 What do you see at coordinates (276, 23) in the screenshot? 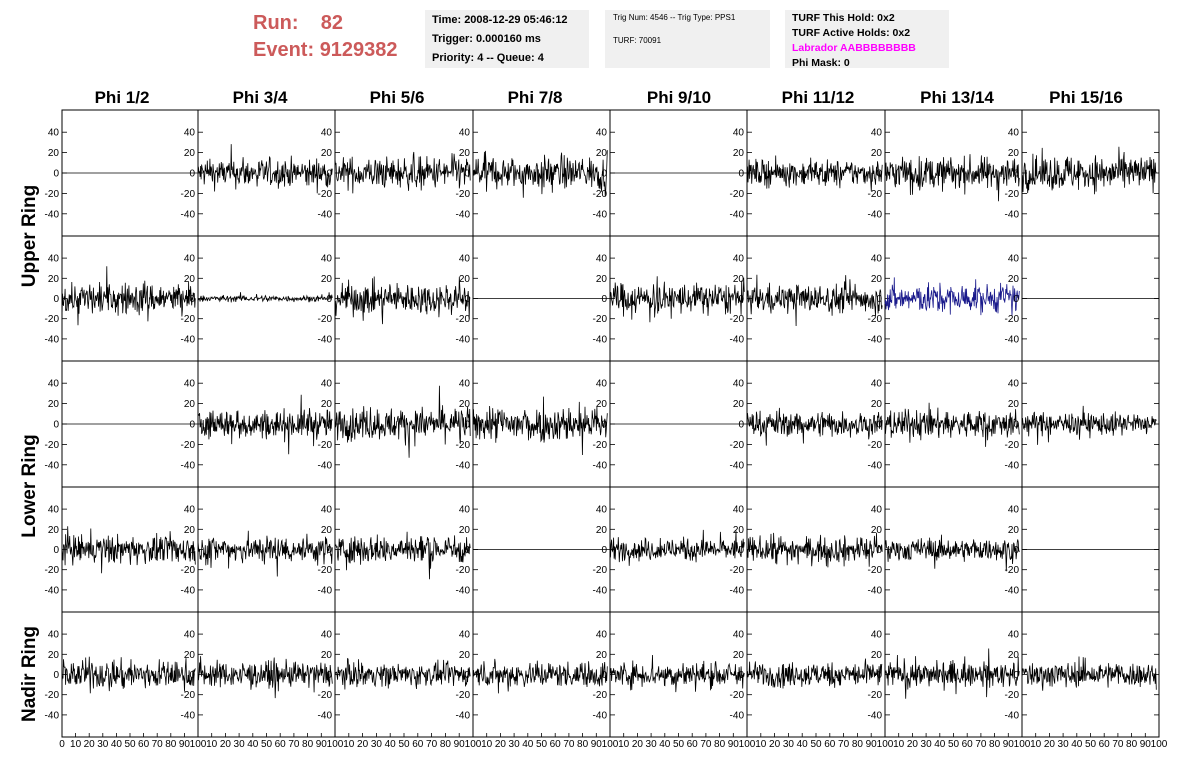
I see `run-label: Run:` at bounding box center [276, 23].